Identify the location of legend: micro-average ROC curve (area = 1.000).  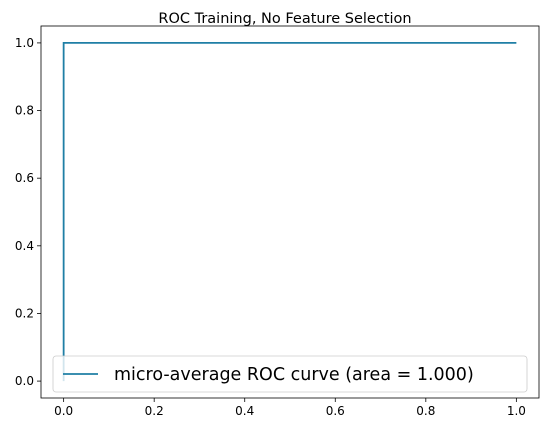
(290, 374).